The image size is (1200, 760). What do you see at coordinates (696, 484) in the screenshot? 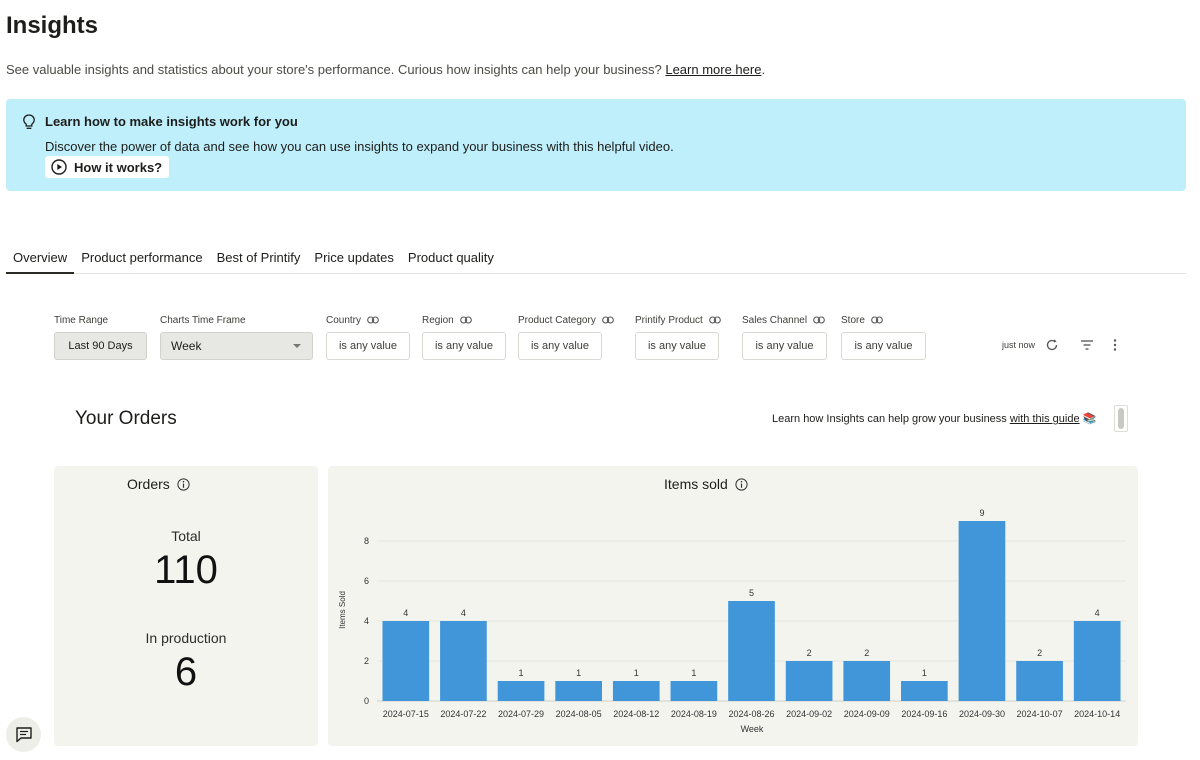
I see `items-sold-title: Items sold` at bounding box center [696, 484].